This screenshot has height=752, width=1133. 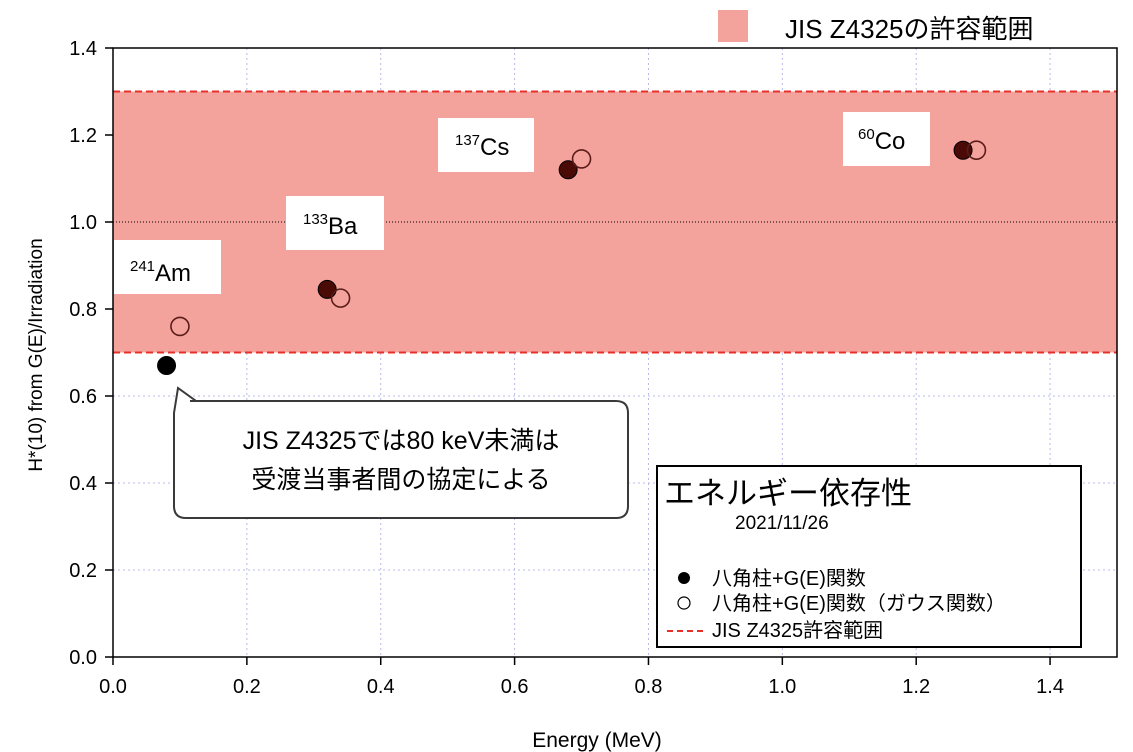 What do you see at coordinates (83, 136) in the screenshot?
I see `y-tick-label: 1.2` at bounding box center [83, 136].